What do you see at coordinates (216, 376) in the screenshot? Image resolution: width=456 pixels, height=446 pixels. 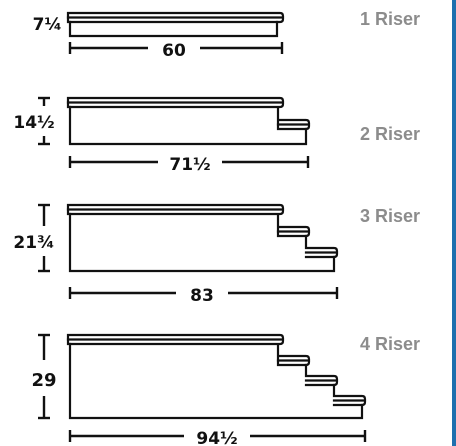 I see `riser-4-profile` at bounding box center [216, 376].